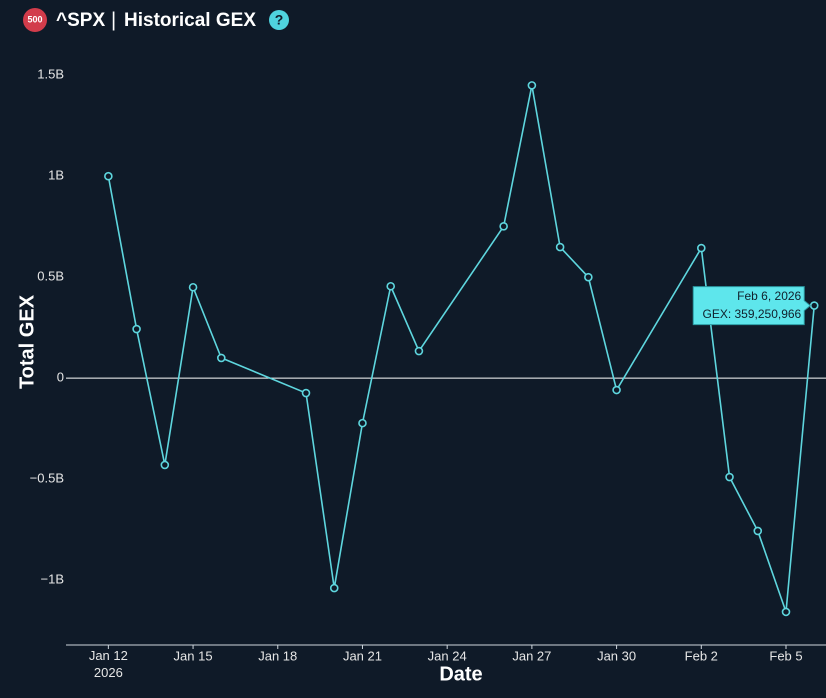 This screenshot has height=698, width=826. Describe the element at coordinates (80, 20) in the screenshot. I see `symbol: ^SPX` at that location.